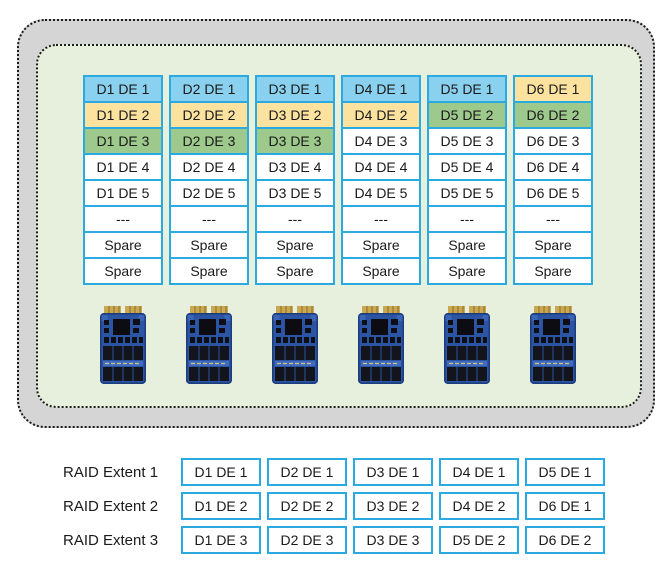  I want to click on drive-extent-cell: D5 DE 1, so click(467, 89).